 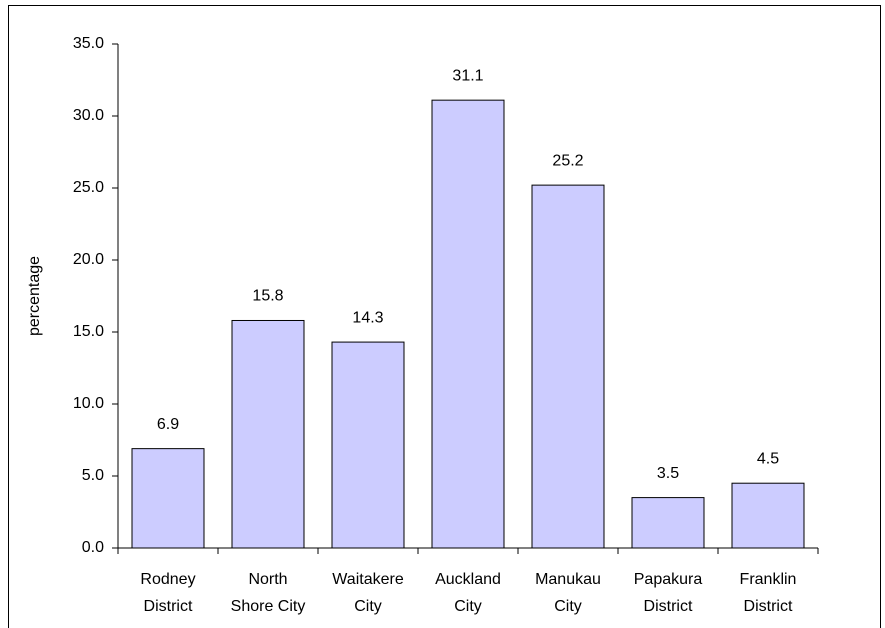 I want to click on x-tick-label: North, so click(x=267, y=579).